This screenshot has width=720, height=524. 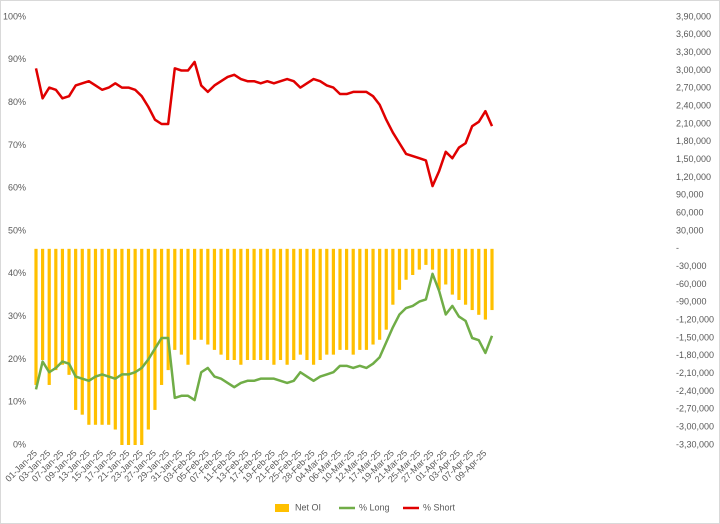 I want to click on y-tick-label: 60%, so click(x=17, y=188).